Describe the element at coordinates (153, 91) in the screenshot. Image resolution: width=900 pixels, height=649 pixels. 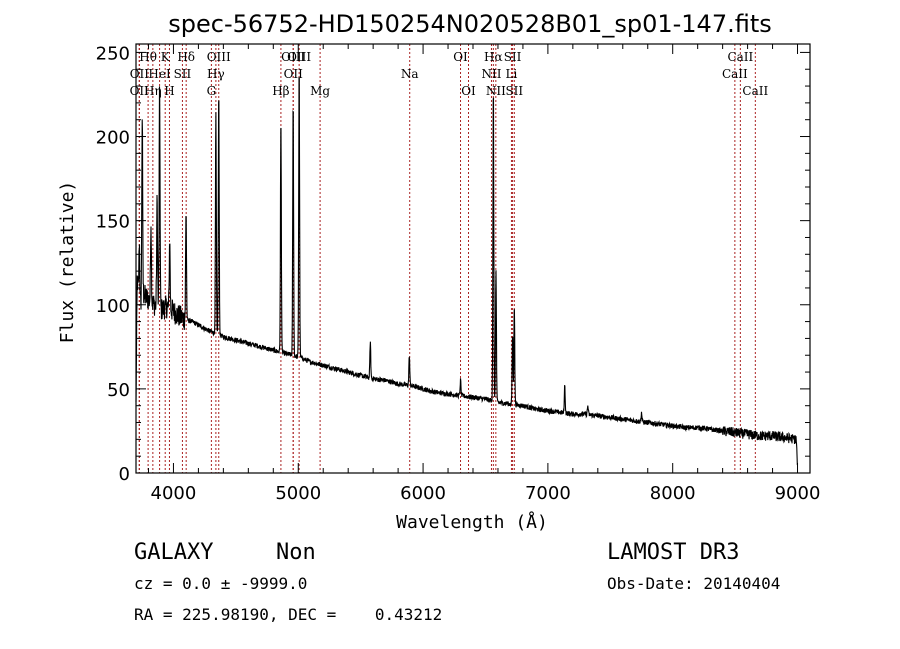
I see `spectral-line-label: Hη` at that location.